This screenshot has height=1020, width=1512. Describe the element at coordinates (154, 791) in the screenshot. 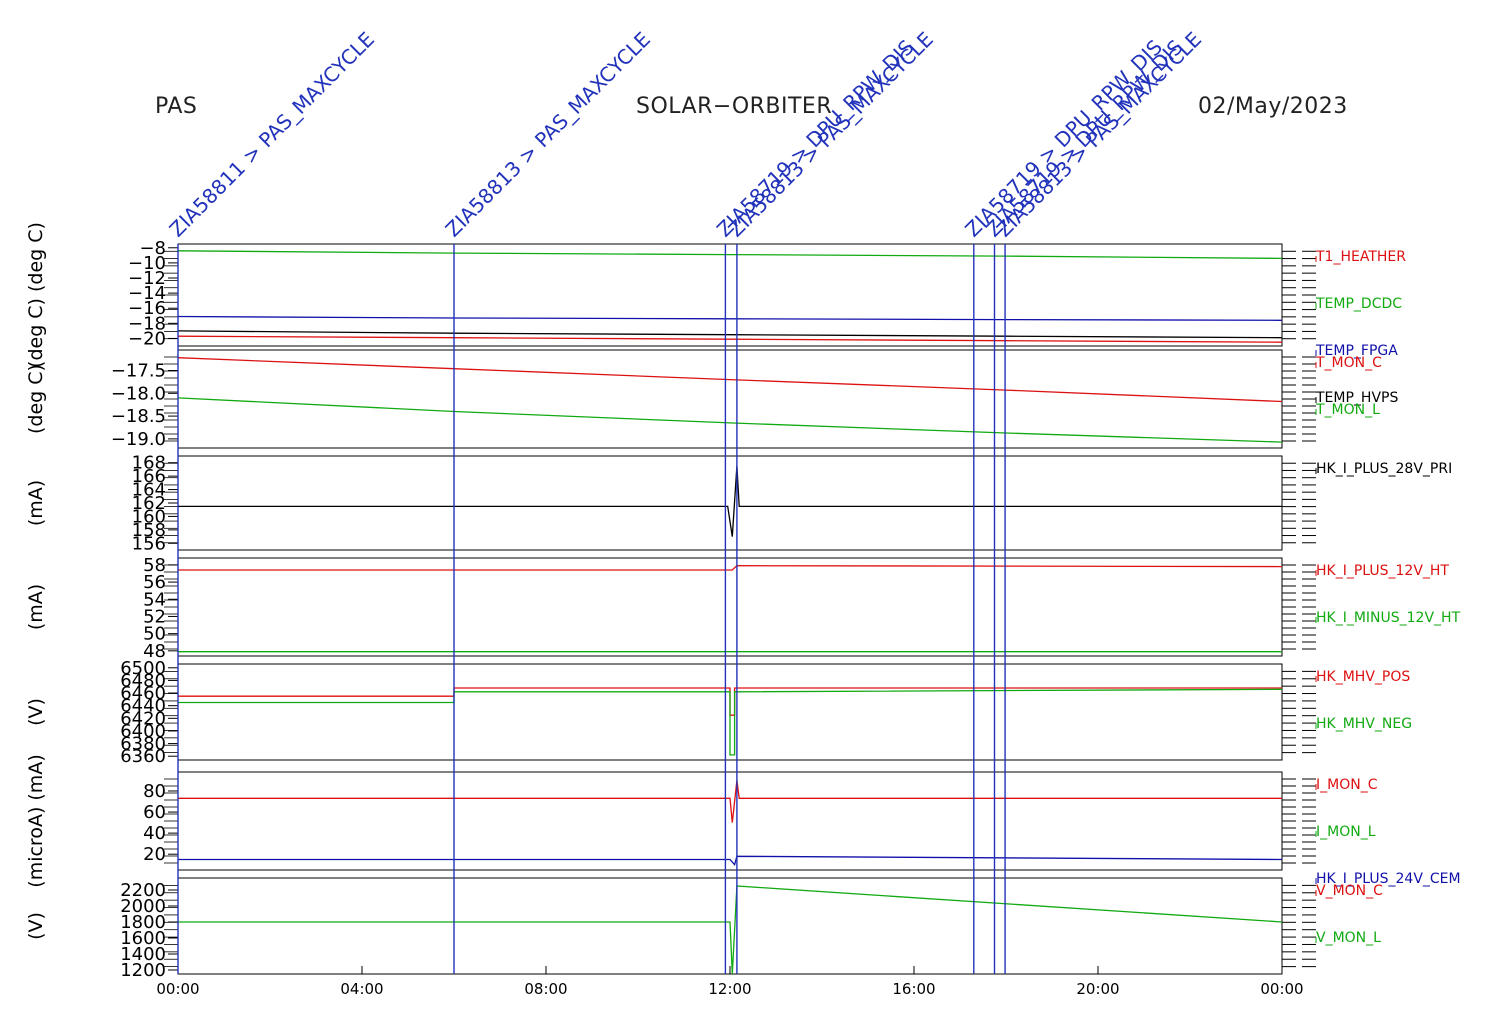

I see `y-tick-label: 80` at that location.